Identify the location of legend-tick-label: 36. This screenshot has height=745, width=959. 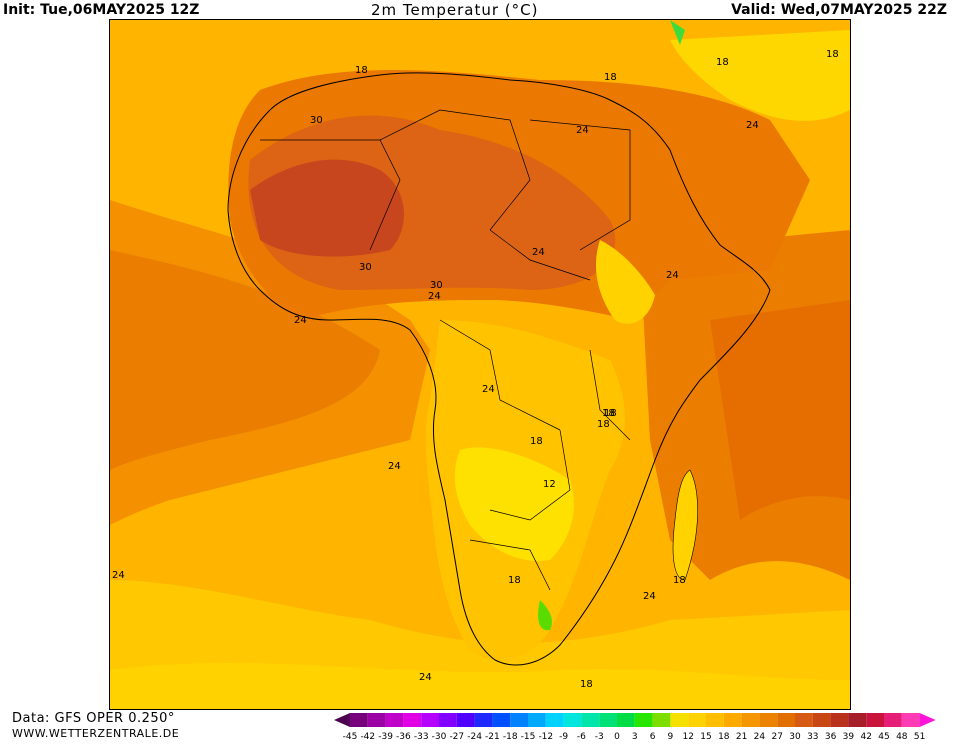
(831, 736).